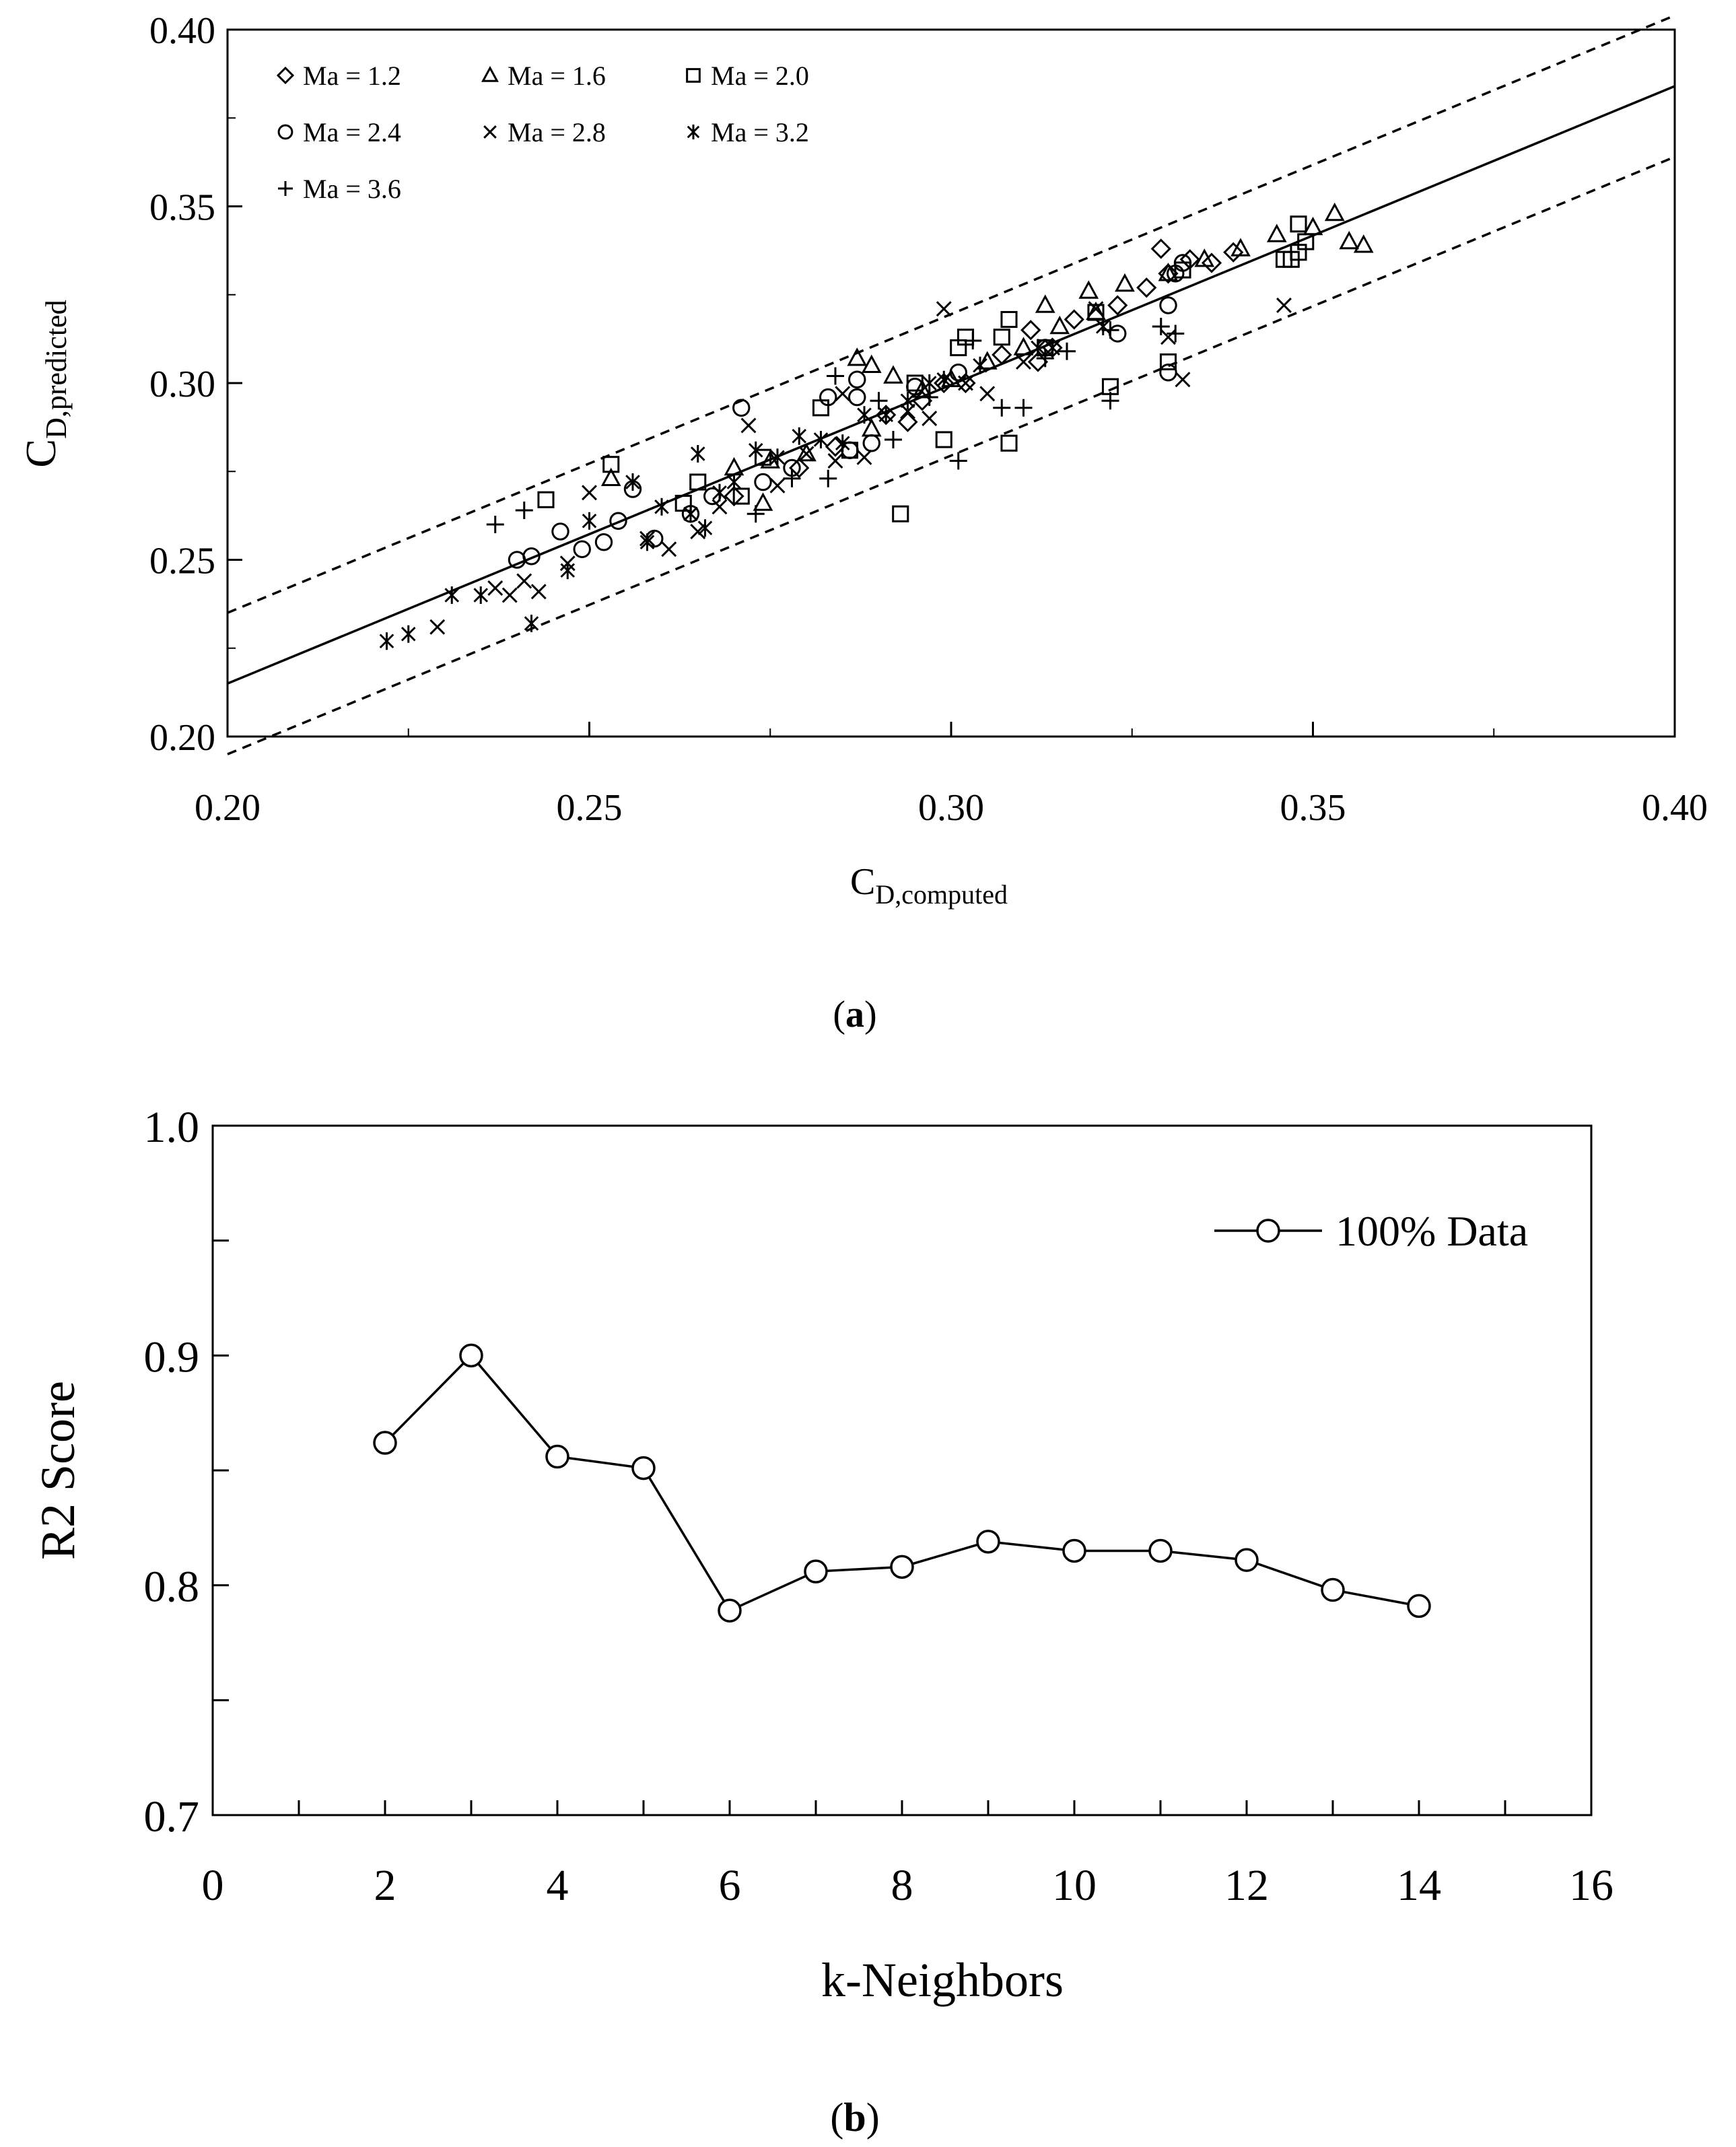  I want to click on legend-label: Ma = 2.0, so click(760, 76).